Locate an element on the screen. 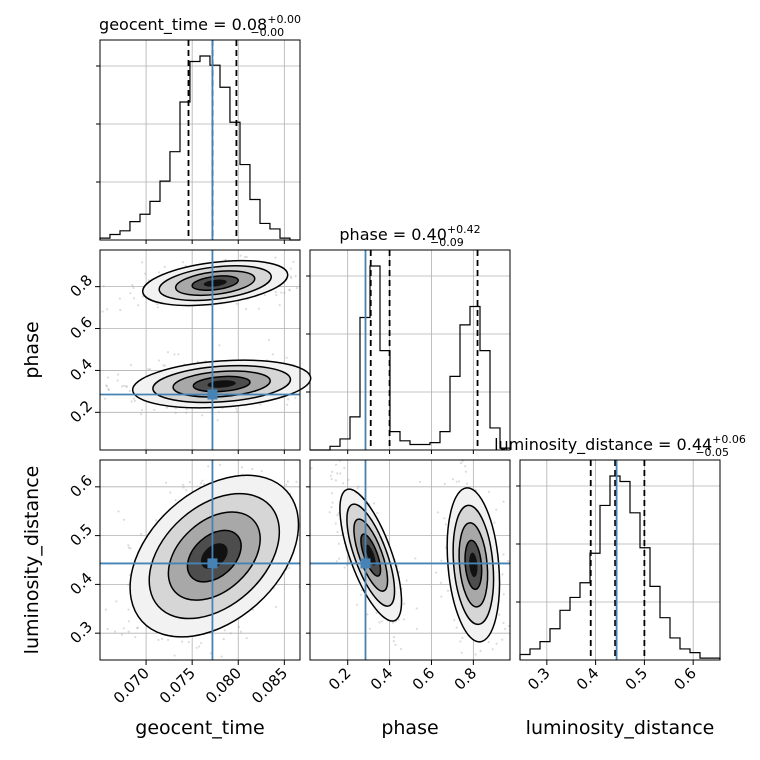 The height and width of the screenshot is (760, 760). y-tick-label: 0.3 is located at coordinates (81, 633).